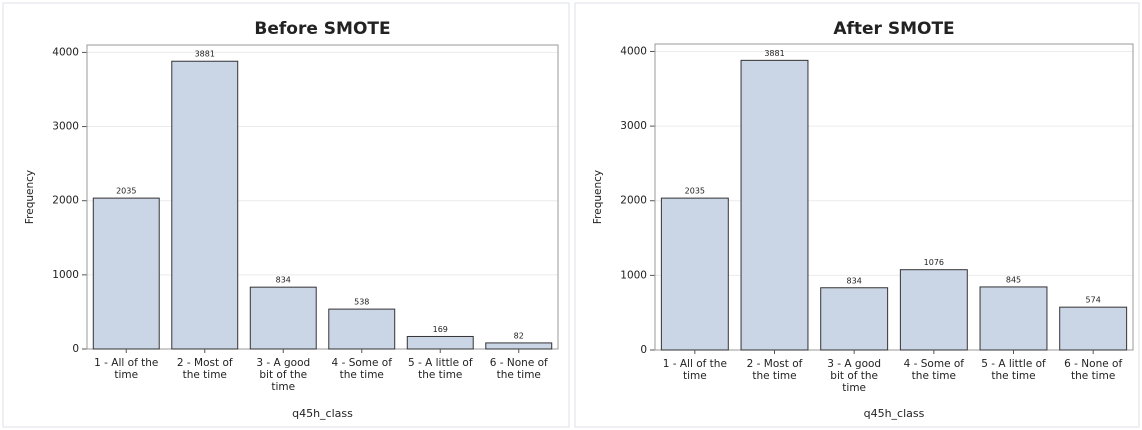 This screenshot has width=1142, height=430. Describe the element at coordinates (934, 262) in the screenshot. I see `data-label: 1076` at that location.